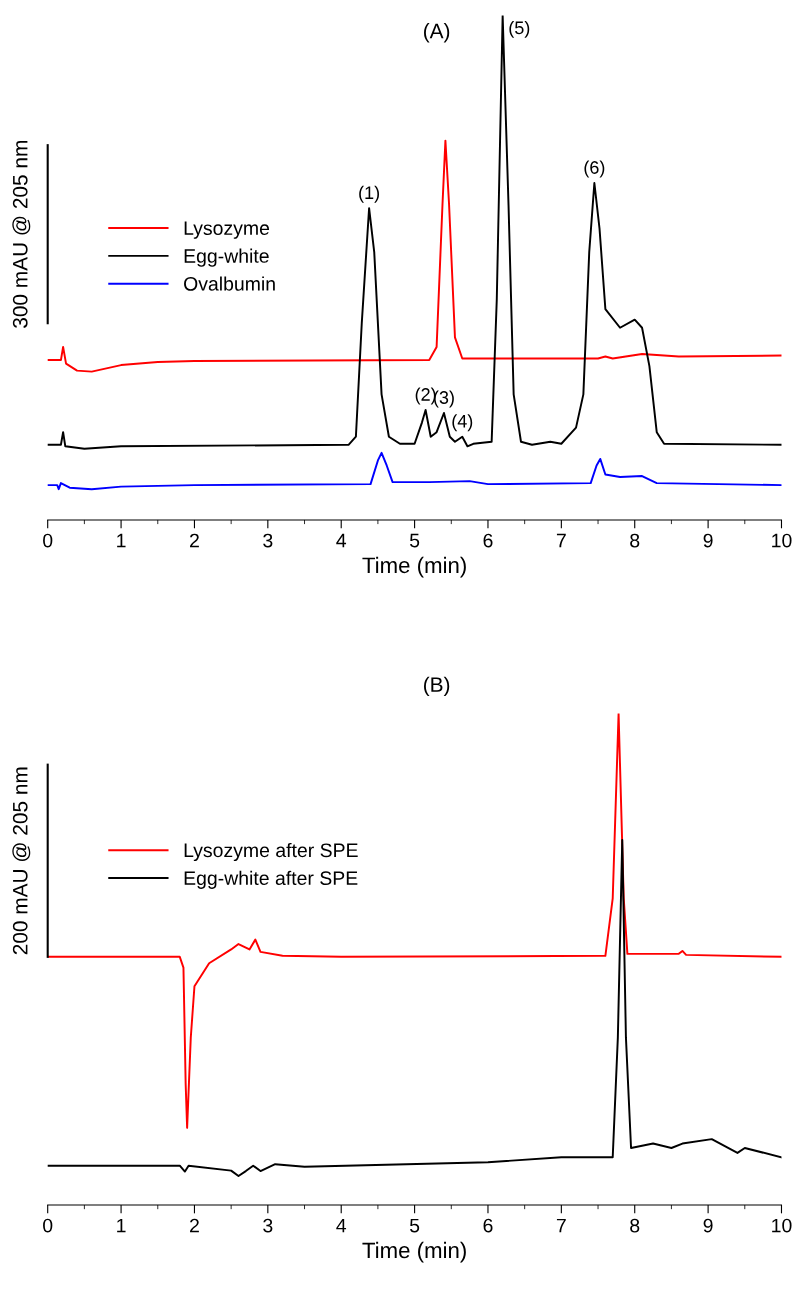  Describe the element at coordinates (229, 283) in the screenshot. I see `legend-label: Ovalbumin` at that location.